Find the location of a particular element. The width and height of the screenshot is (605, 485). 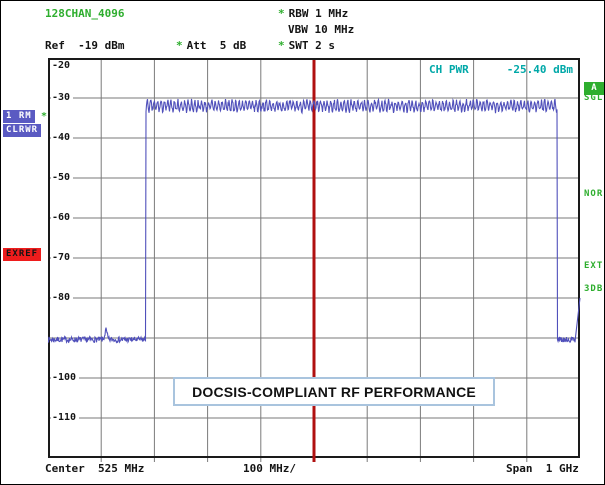

center-freq-label: Center 525 MHz is located at coordinates (95, 468).